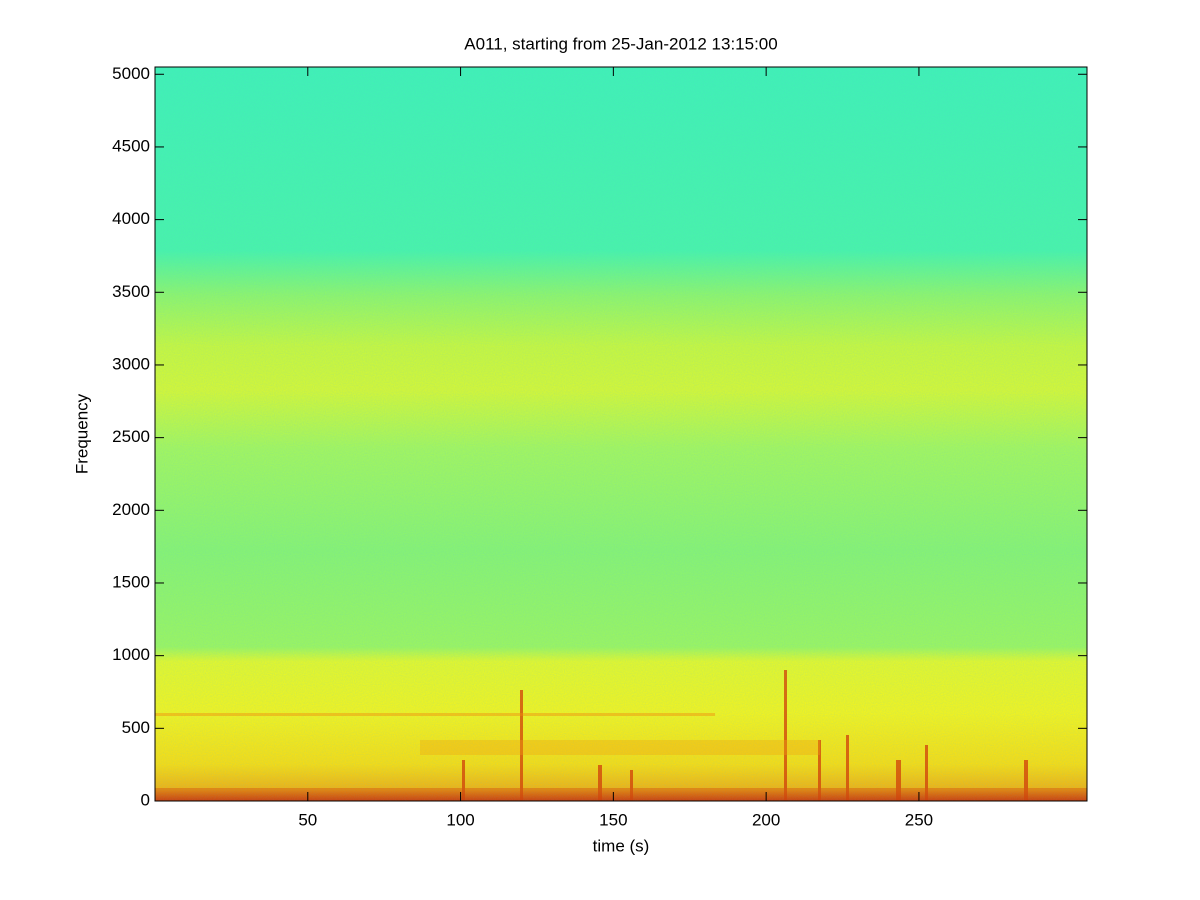 The height and width of the screenshot is (900, 1200). What do you see at coordinates (145, 799) in the screenshot?
I see `y-tick-label: 0` at bounding box center [145, 799].